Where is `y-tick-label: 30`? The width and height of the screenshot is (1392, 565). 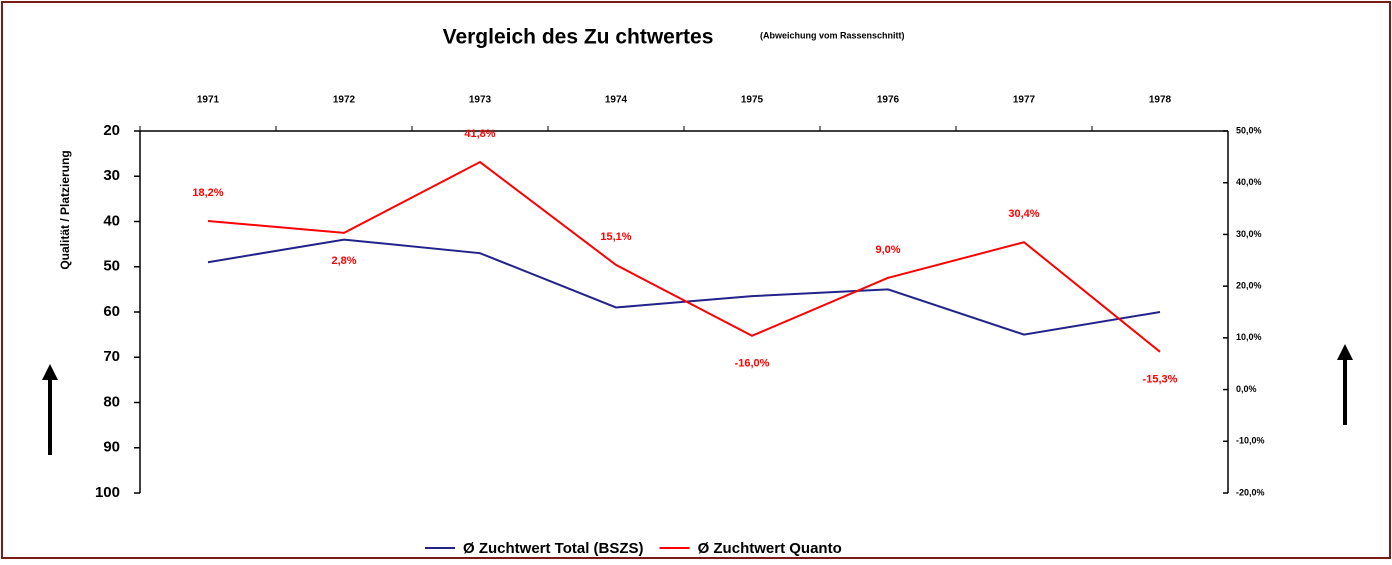 y-tick-label: 30 is located at coordinates (111, 175).